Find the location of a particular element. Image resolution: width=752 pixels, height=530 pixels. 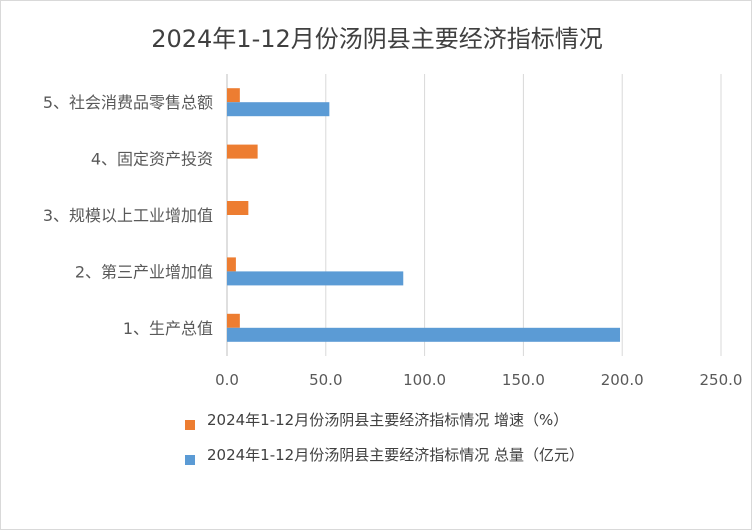

legend-swatch-growth is located at coordinates (190, 425).